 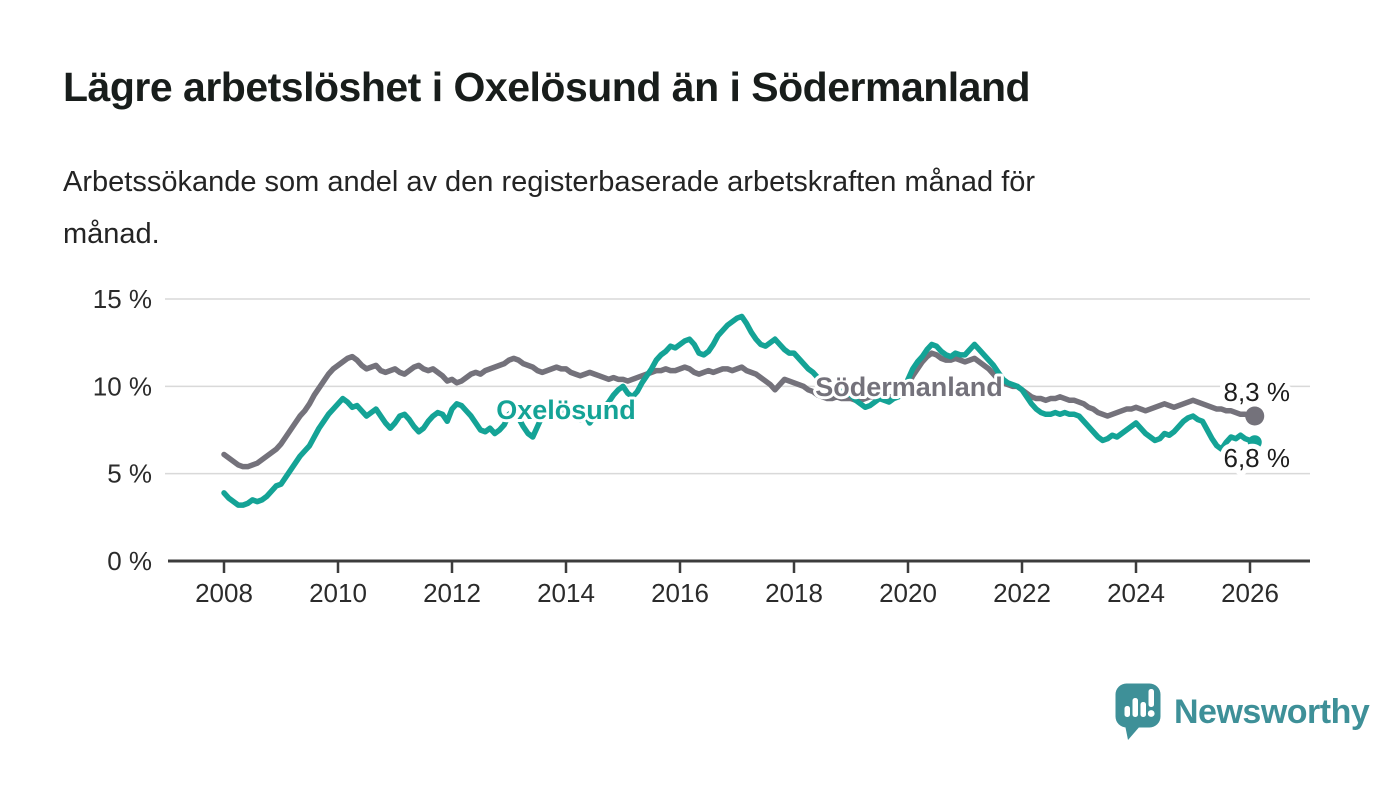 I want to click on x-tick-label: 2010, so click(x=338, y=593).